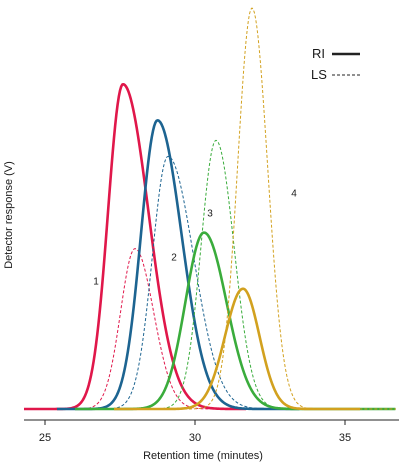 The height and width of the screenshot is (471, 400). What do you see at coordinates (319, 74) in the screenshot?
I see `legend-label-ls: LS` at bounding box center [319, 74].